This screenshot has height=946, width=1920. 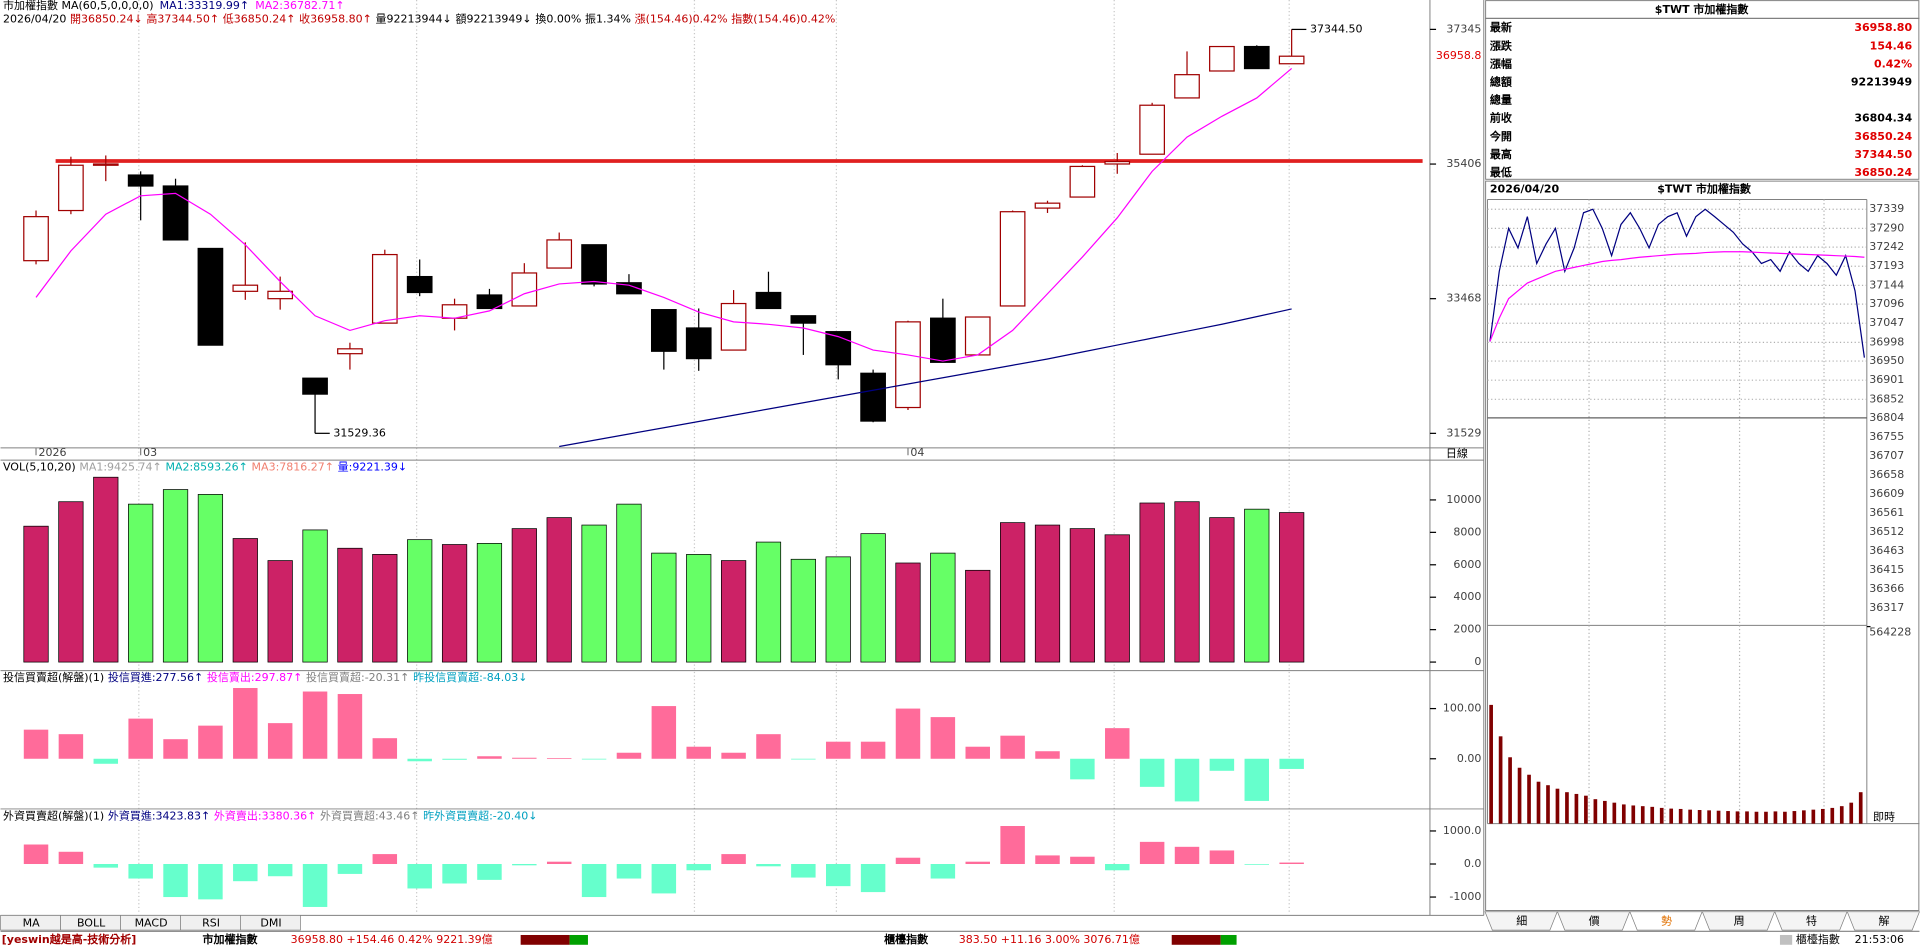 What do you see at coordinates (293, 466) in the screenshot?
I see `legend-entry: MA3:7816.27↑` at bounding box center [293, 466].